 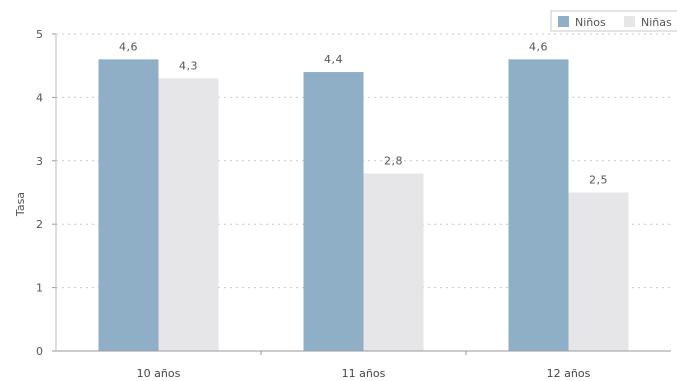 What do you see at coordinates (364, 373) in the screenshot?
I see `x-tick-label: 11 años` at bounding box center [364, 373].